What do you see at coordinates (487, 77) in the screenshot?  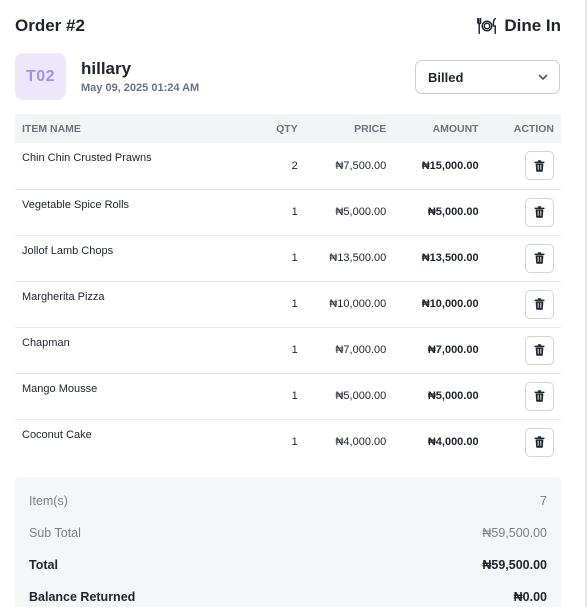 I see `status-select: Billed` at bounding box center [487, 77].